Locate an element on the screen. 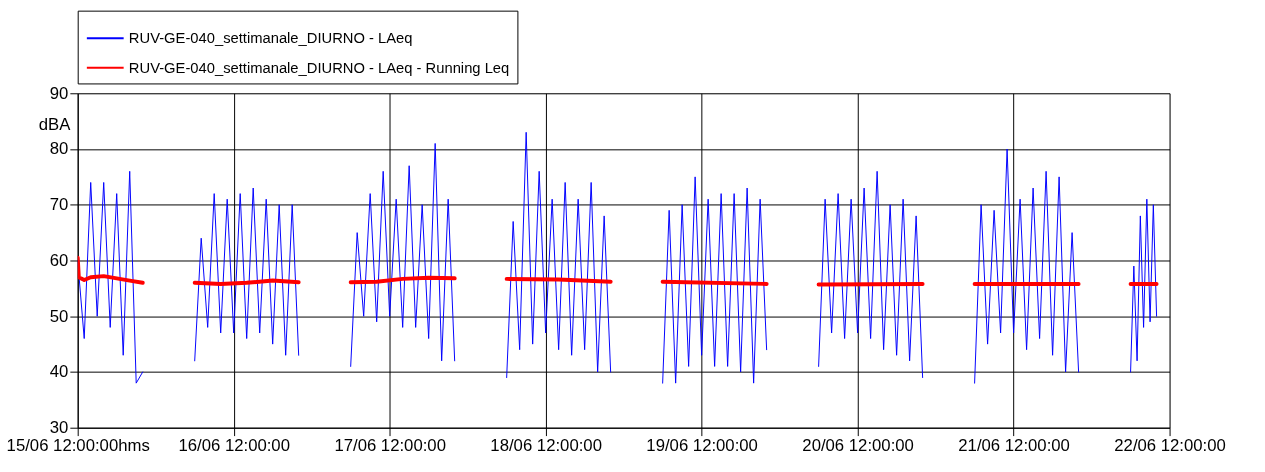  x-tick-label: 20/06 12:00:00 is located at coordinates (858, 445).